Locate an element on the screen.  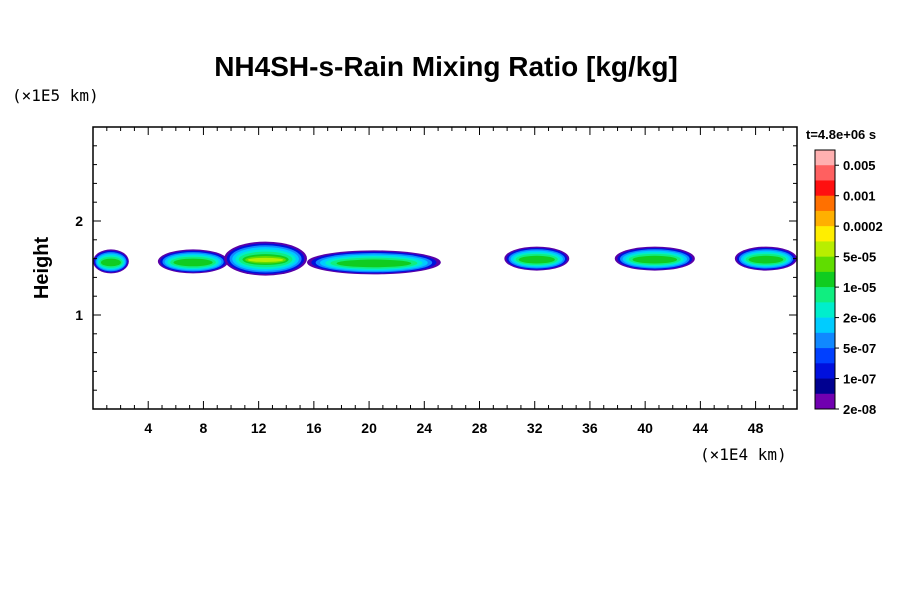
time-label: t=4.8e+06 s is located at coordinates (841, 134).